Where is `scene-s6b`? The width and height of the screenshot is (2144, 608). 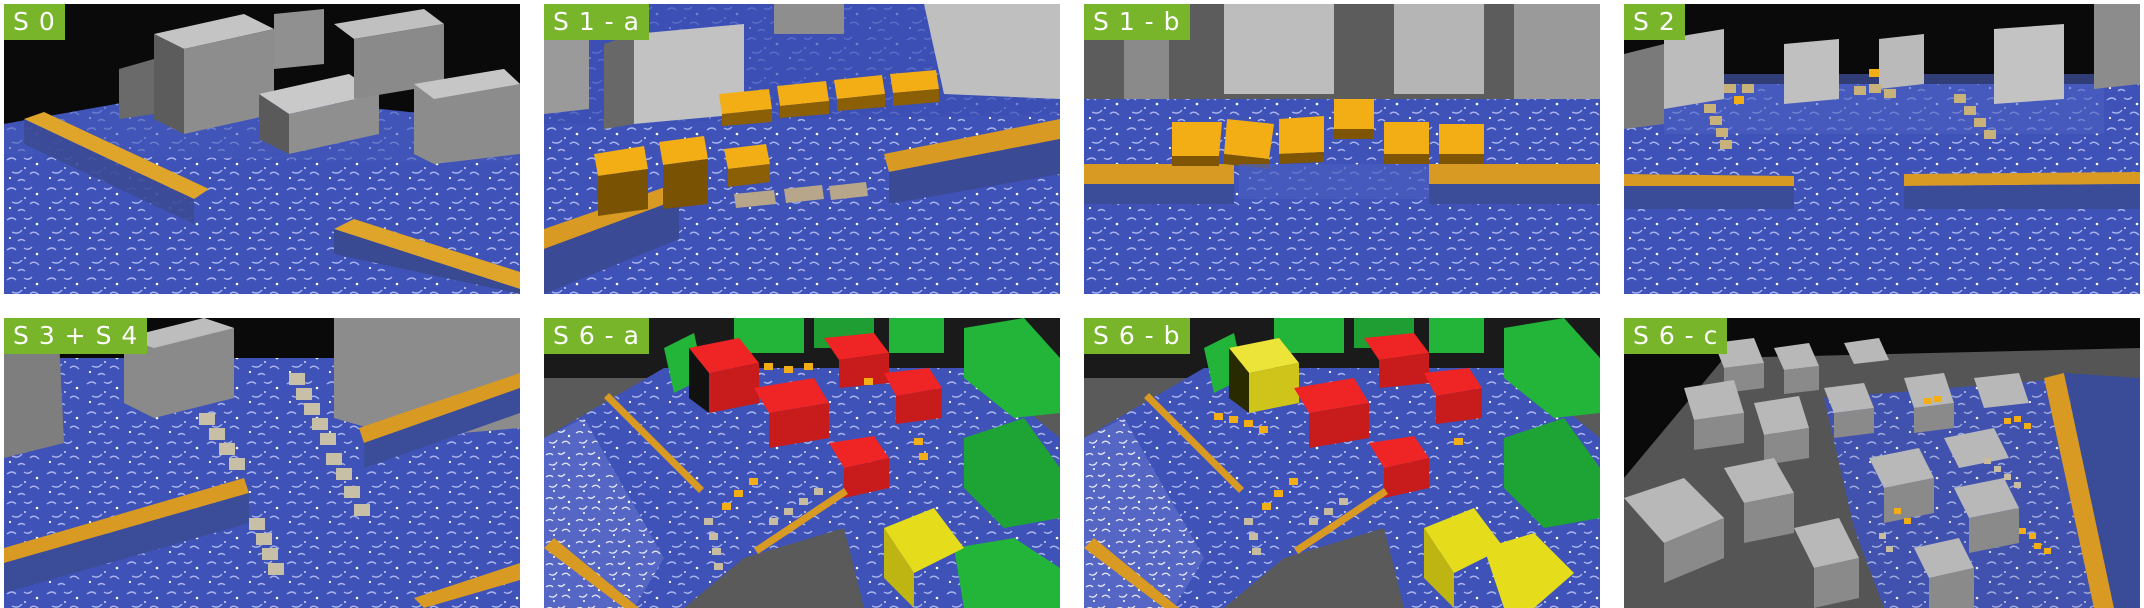 scene-s6b is located at coordinates (1342, 463).